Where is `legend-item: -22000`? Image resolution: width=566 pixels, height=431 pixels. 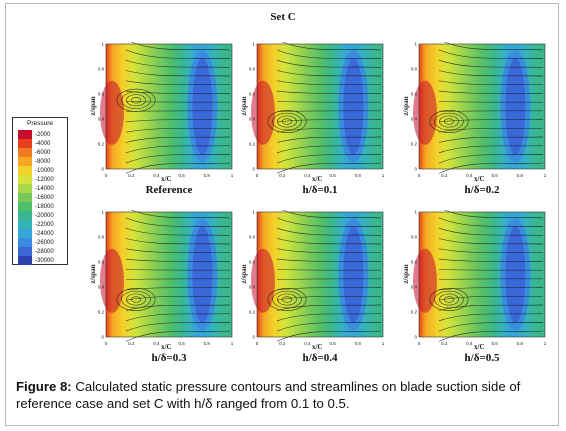
legend-item: -22000 is located at coordinates (36, 225).